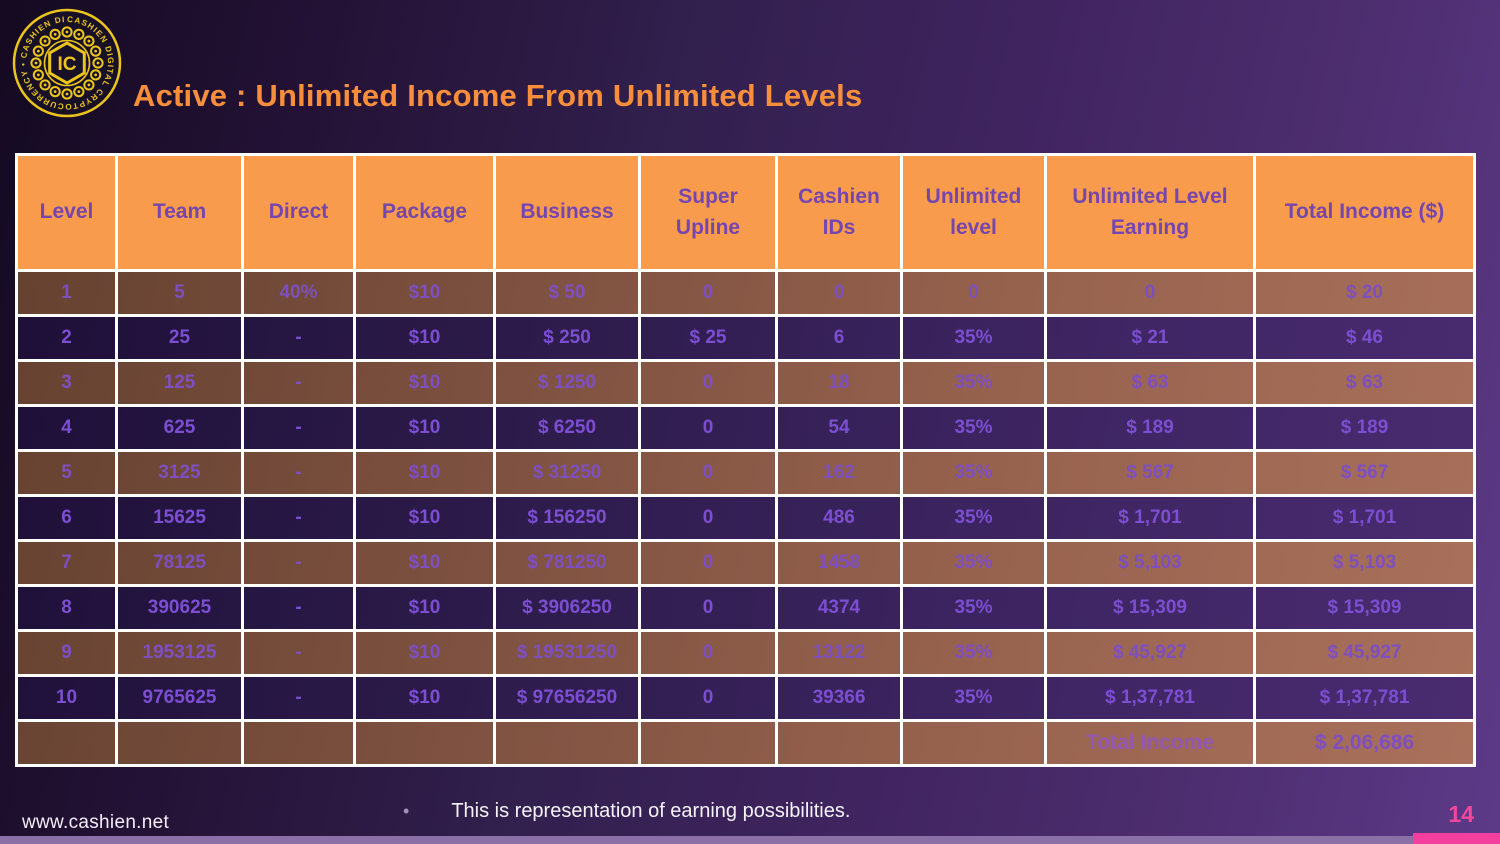 This screenshot has height=844, width=1500. I want to click on cell-level5-col5: 0, so click(708, 473).